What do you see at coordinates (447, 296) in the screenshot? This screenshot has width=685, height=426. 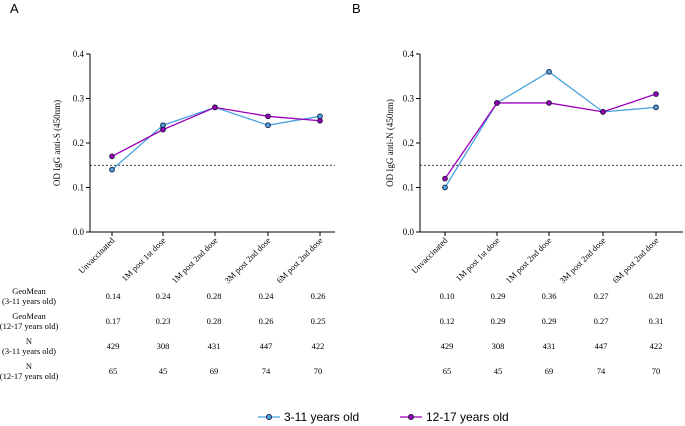 I see `table-cell: 0.10` at bounding box center [447, 296].